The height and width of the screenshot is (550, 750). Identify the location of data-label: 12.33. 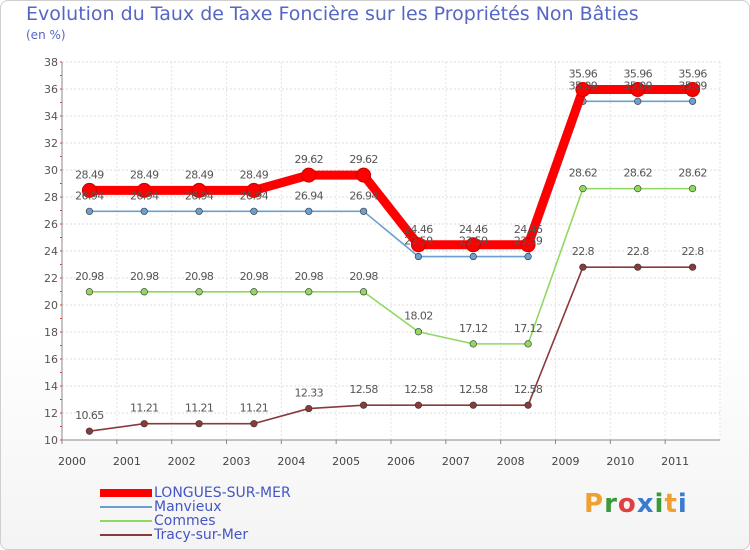
(309, 393).